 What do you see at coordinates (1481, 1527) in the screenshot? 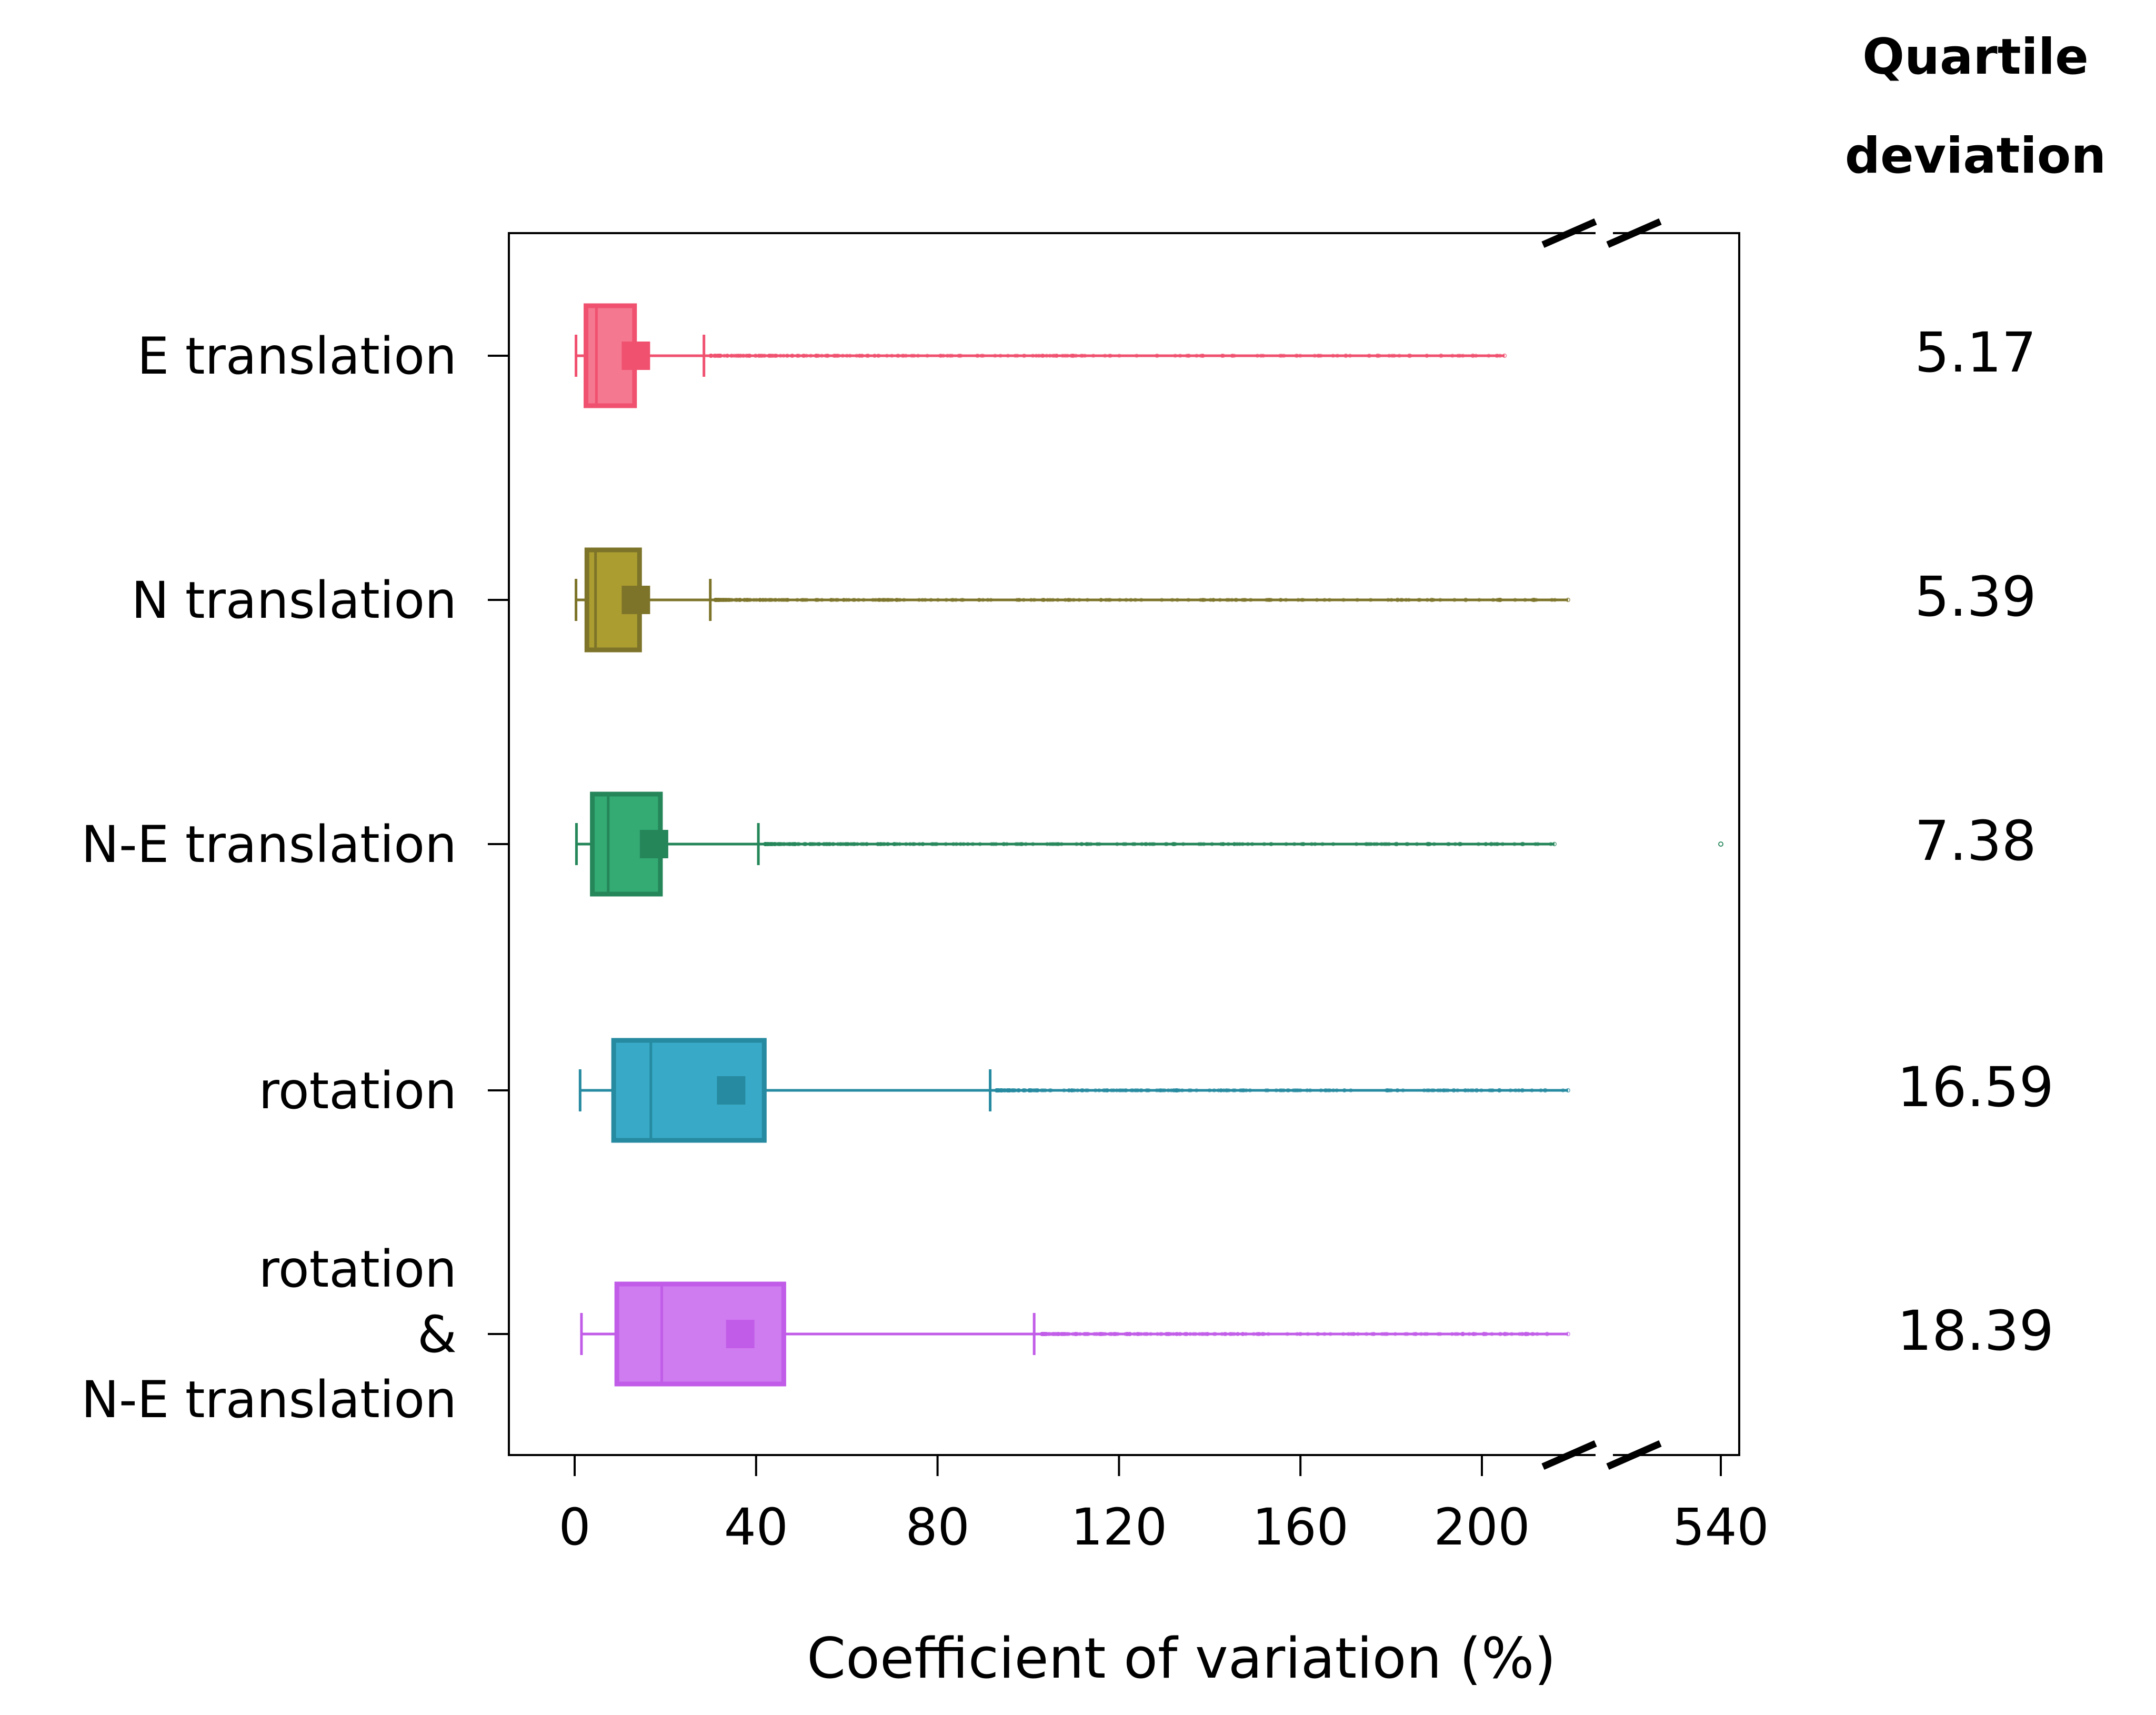
I see `x-tick-label: 200` at bounding box center [1481, 1527].